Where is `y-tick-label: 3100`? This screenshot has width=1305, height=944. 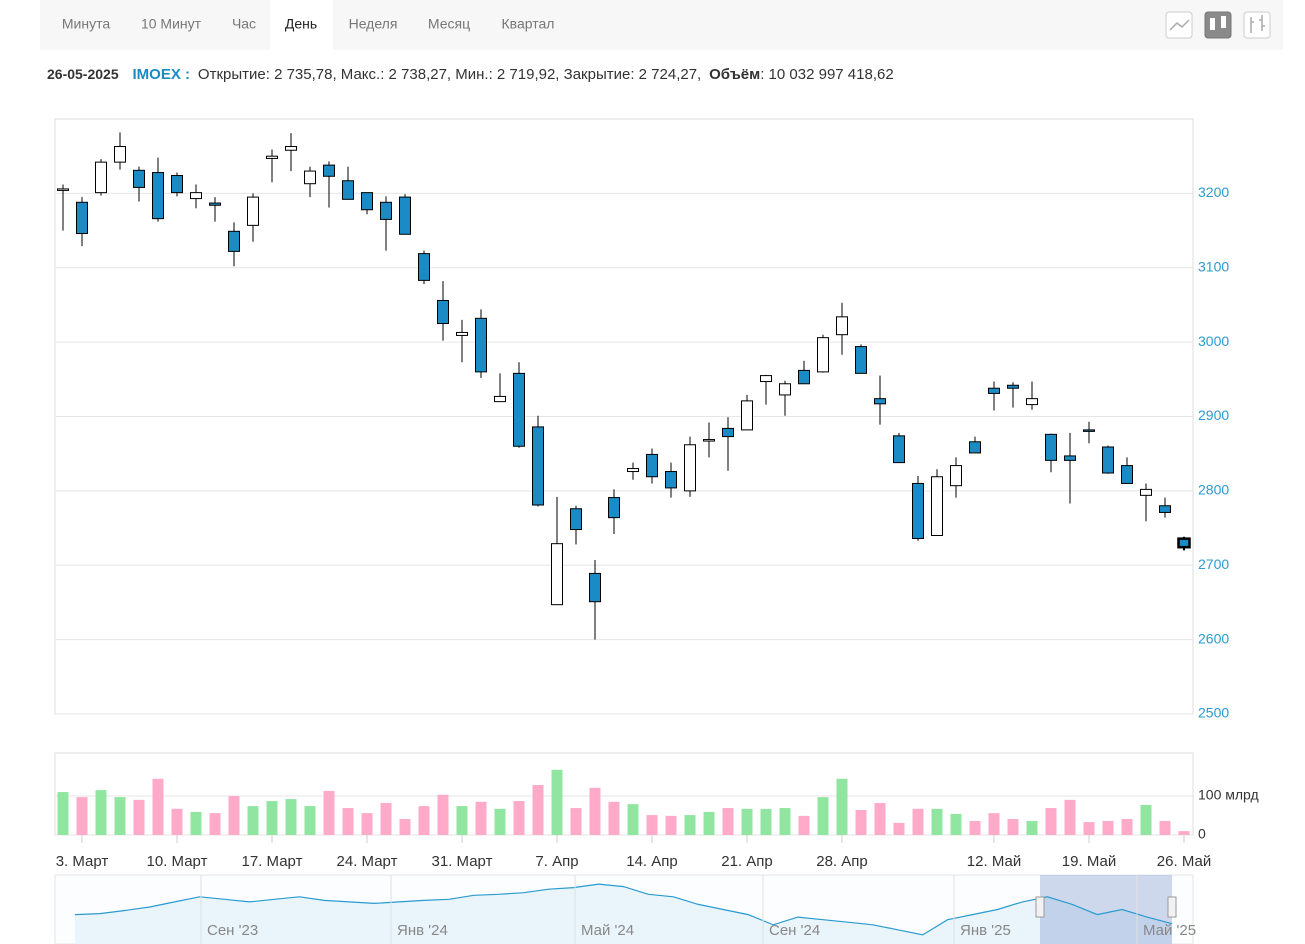
y-tick-label: 3100 is located at coordinates (1213, 266).